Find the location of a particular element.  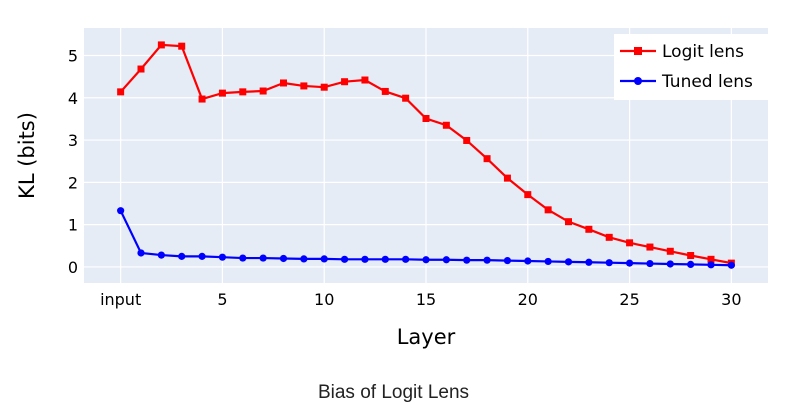

x-tick-label: input is located at coordinates (120, 299).